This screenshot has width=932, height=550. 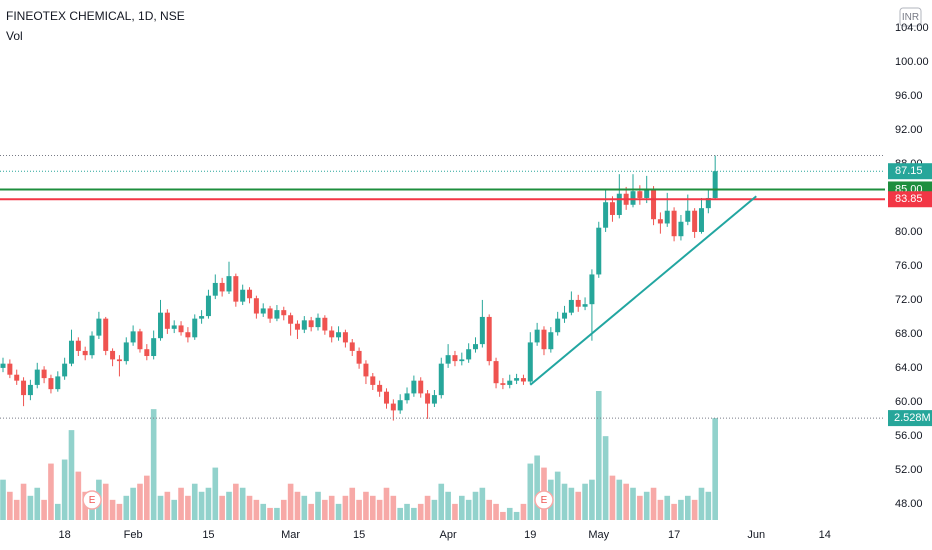 I want to click on volume-tag-label: 2.528M, so click(x=912, y=418).